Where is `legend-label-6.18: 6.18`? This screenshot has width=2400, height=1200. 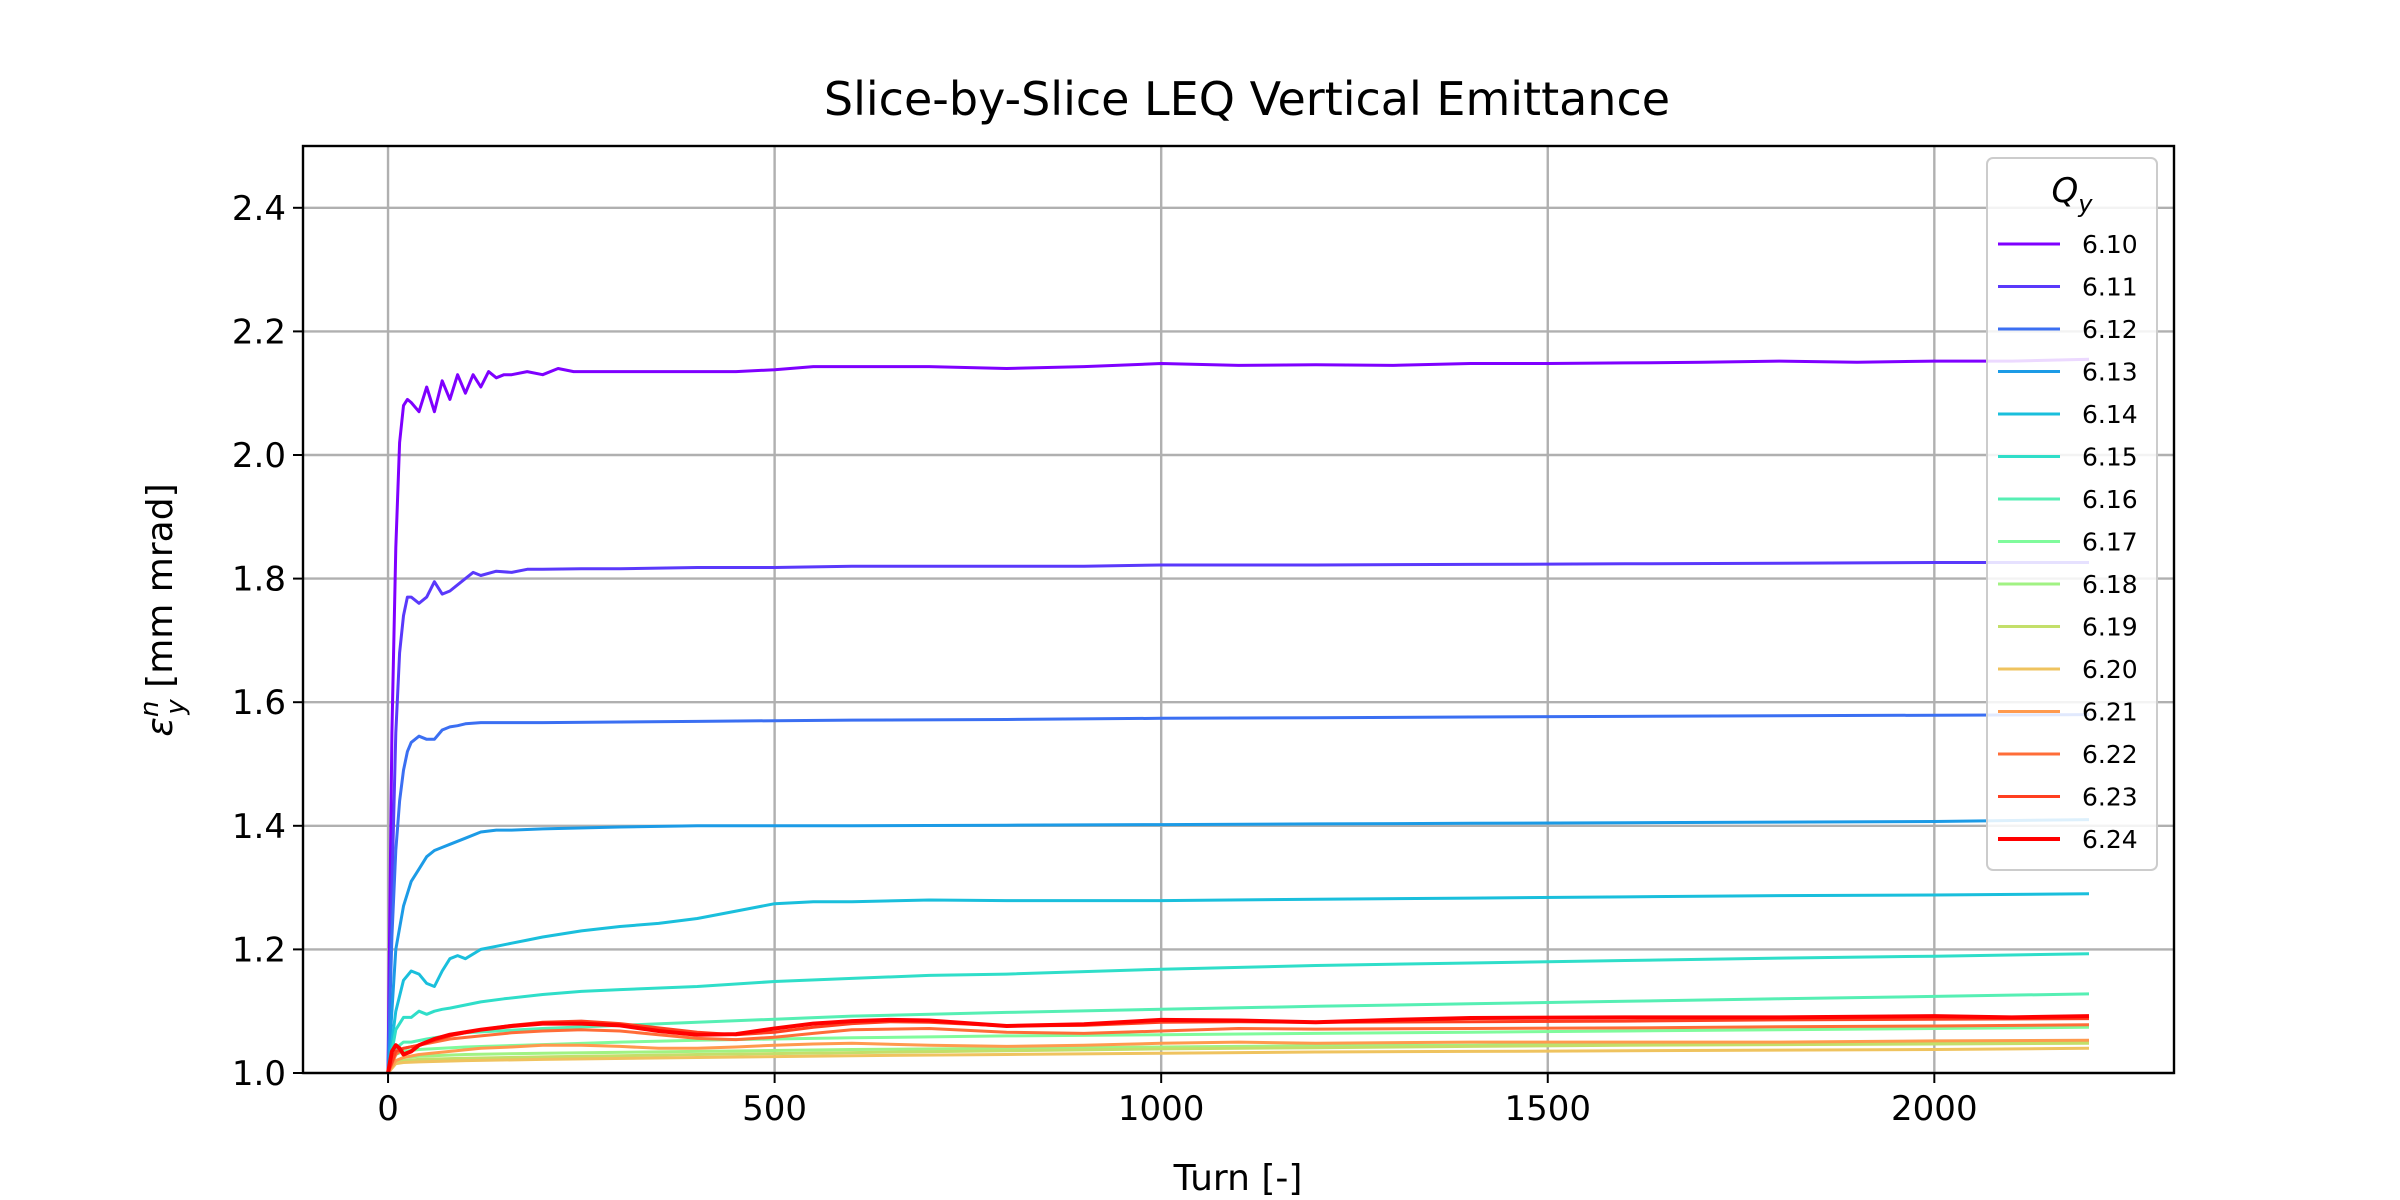 legend-label-6.18: 6.18 is located at coordinates (2110, 584).